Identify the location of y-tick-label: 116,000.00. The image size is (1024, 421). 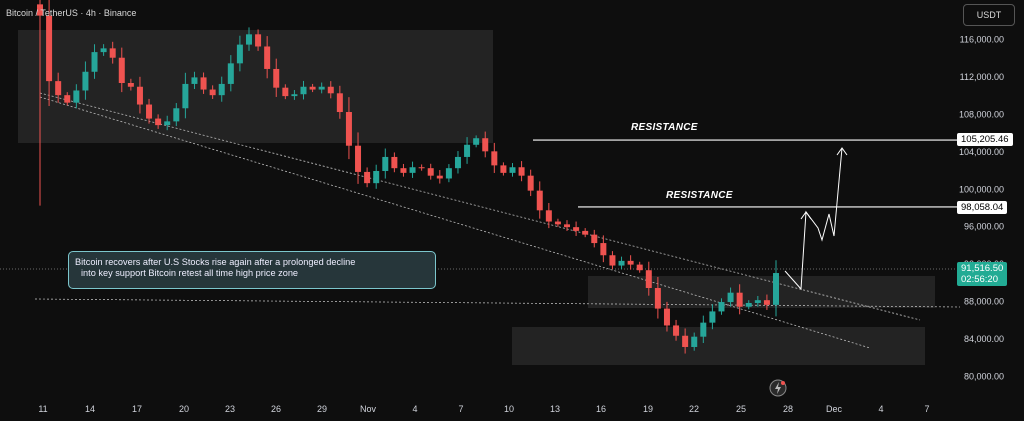
(982, 40).